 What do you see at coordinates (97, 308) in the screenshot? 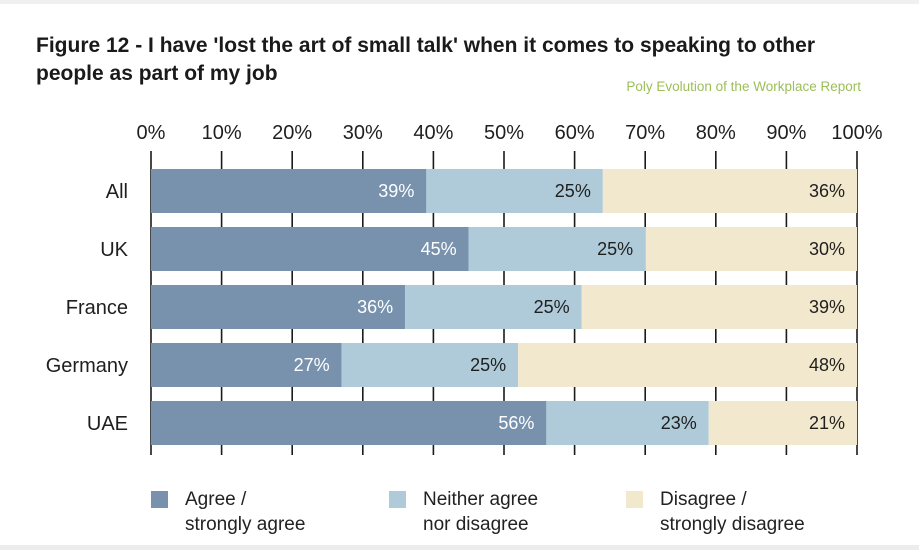
I see `category-label: France` at bounding box center [97, 308].